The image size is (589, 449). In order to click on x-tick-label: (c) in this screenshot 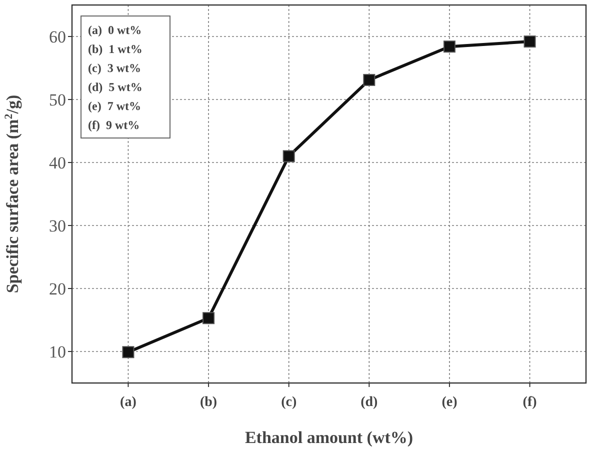, I will do `click(289, 402)`.